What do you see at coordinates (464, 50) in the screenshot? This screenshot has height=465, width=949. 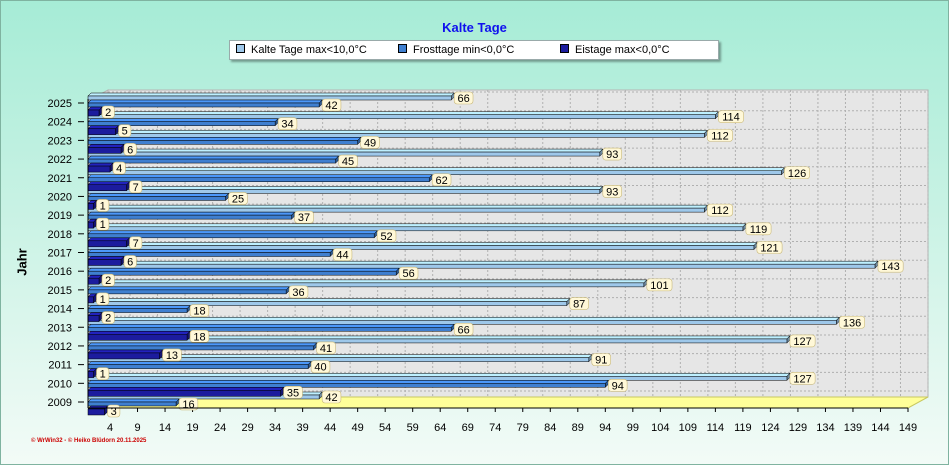 I see `legend-label-frosttage: Frosttage min<0,0°C` at bounding box center [464, 50].